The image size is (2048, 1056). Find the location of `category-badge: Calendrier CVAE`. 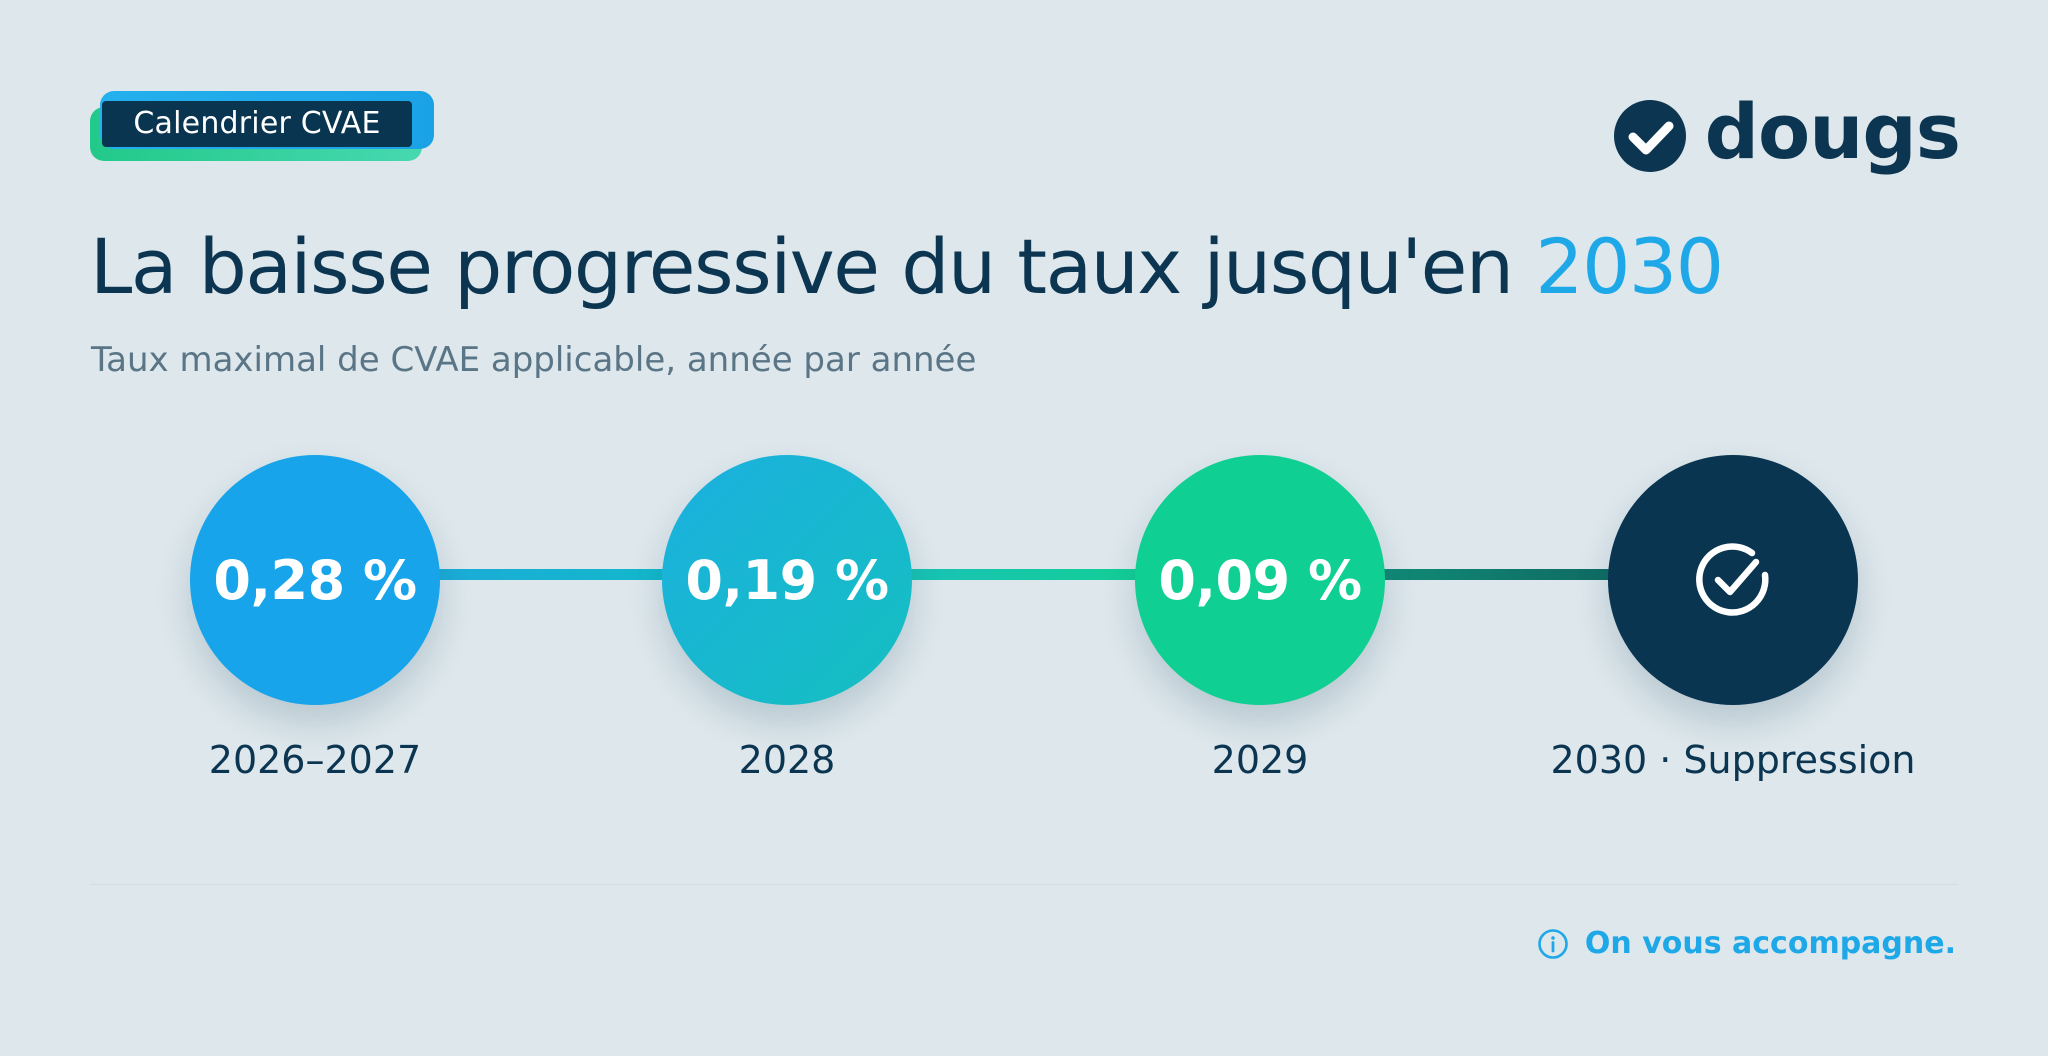

category-badge: Calendrier CVAE is located at coordinates (262, 126).